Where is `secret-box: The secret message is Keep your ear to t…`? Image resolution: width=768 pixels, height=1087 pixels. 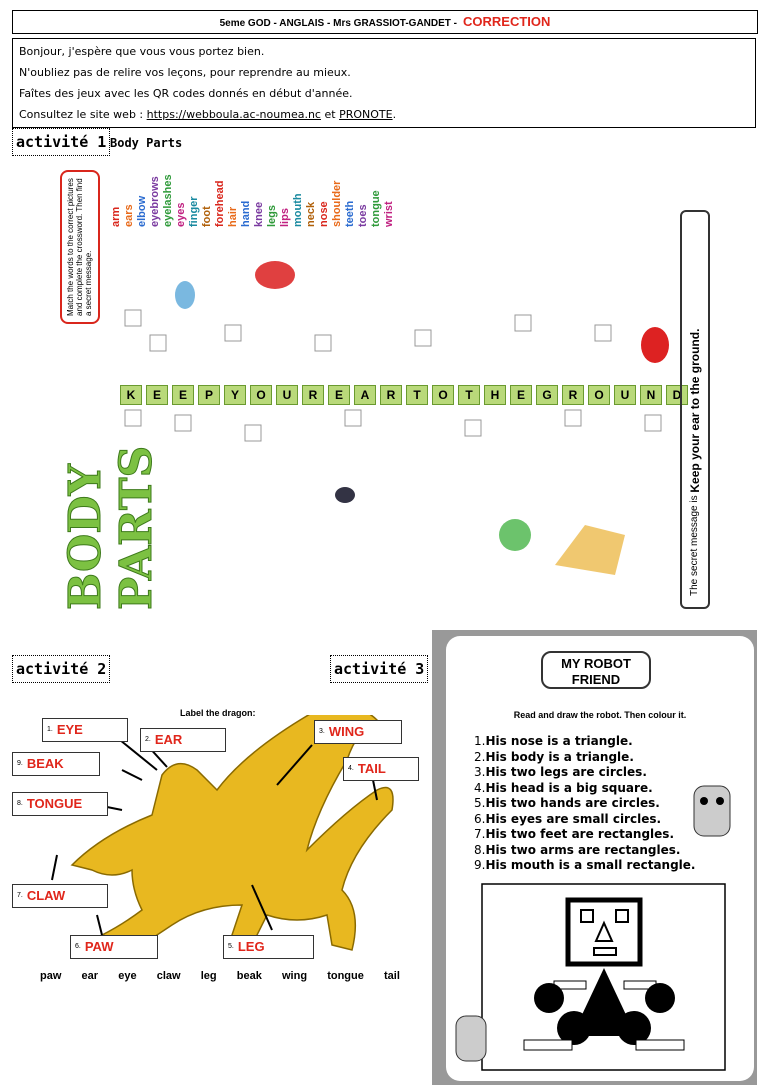
secret-box: The secret message is Keep your ear to t… is located at coordinates (695, 409).